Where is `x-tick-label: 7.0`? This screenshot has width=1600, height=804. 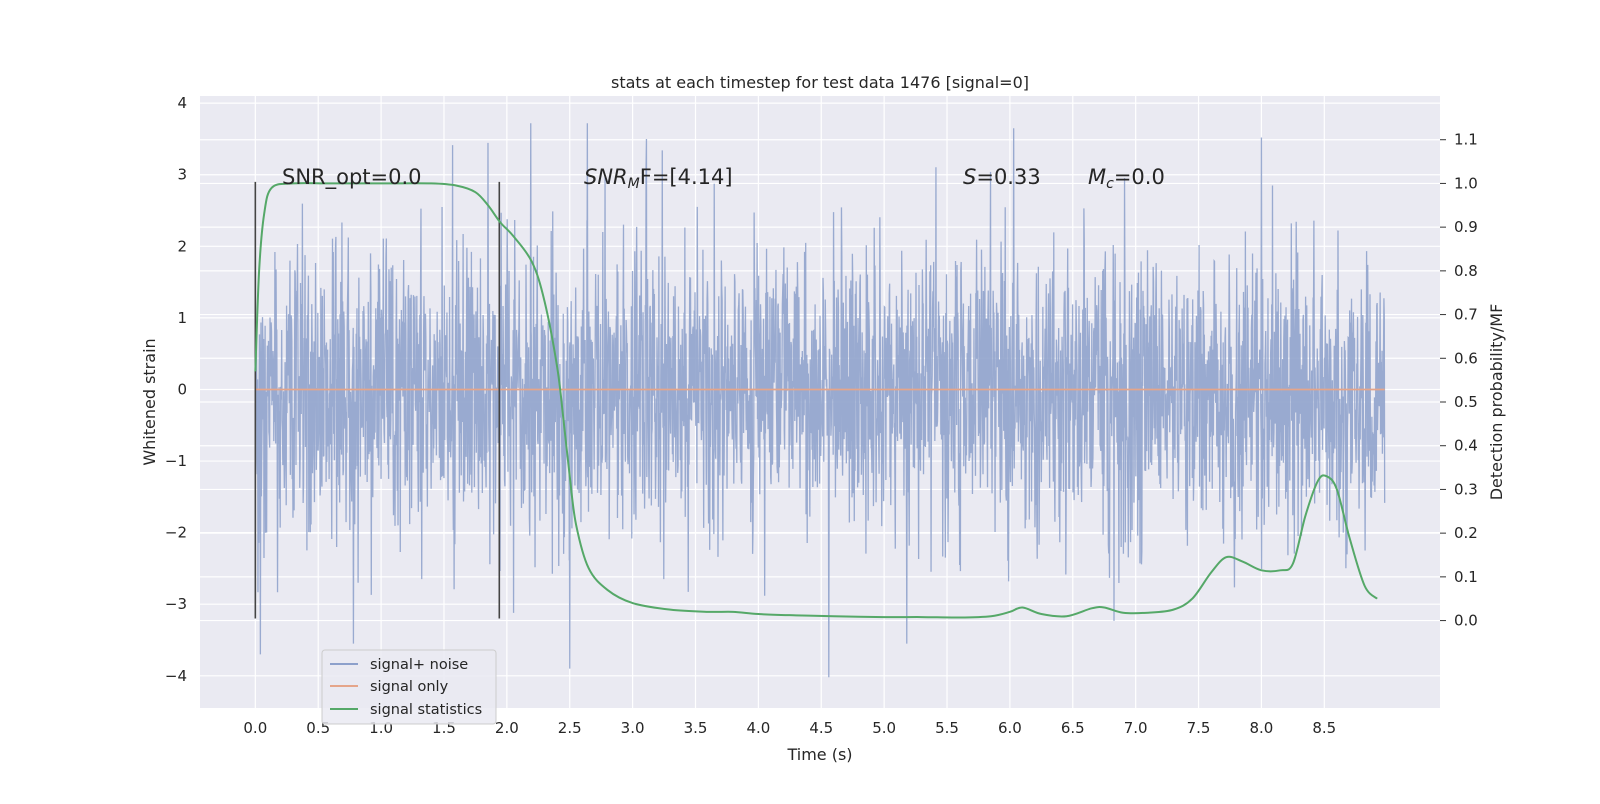 x-tick-label: 7.0 is located at coordinates (1136, 728).